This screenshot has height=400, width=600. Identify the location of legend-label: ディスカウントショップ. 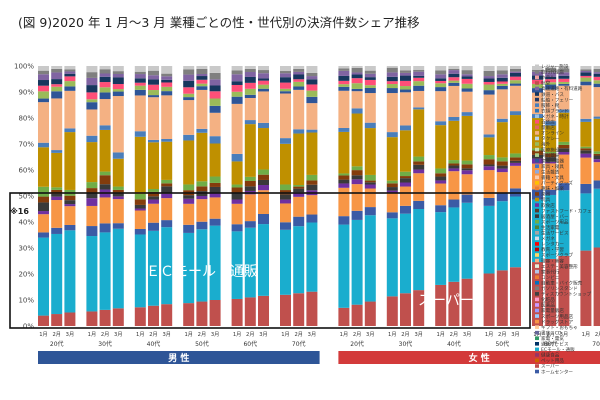
(566, 294).